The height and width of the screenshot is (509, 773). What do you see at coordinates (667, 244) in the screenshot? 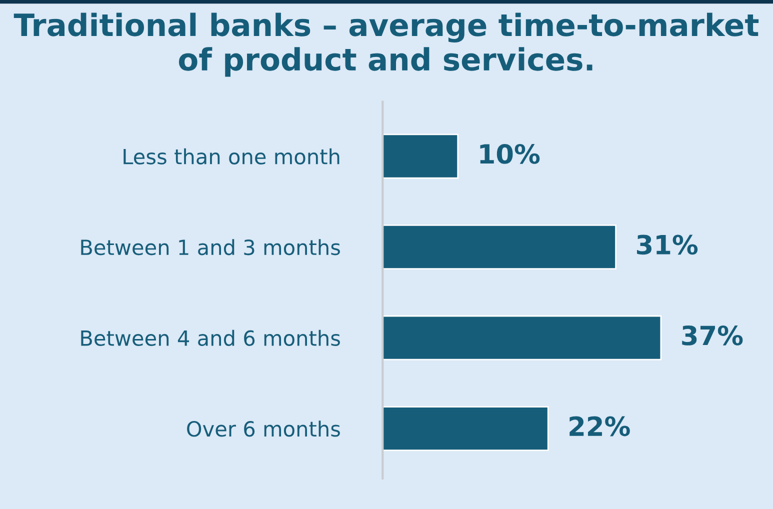
I see `data-label: 31%` at bounding box center [667, 244].